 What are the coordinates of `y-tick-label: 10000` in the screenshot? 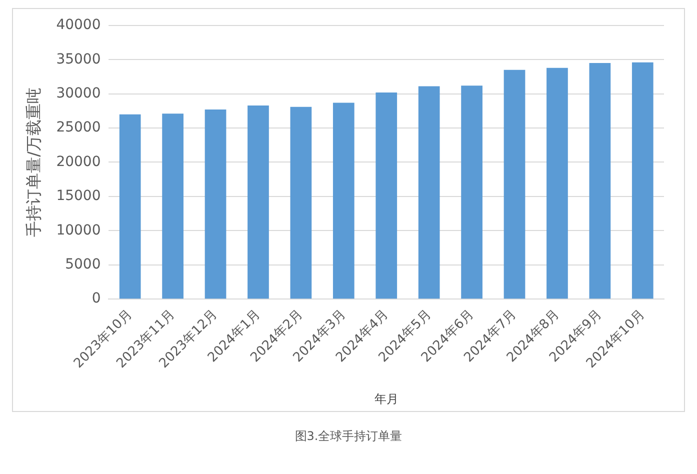 It's located at (78, 230).